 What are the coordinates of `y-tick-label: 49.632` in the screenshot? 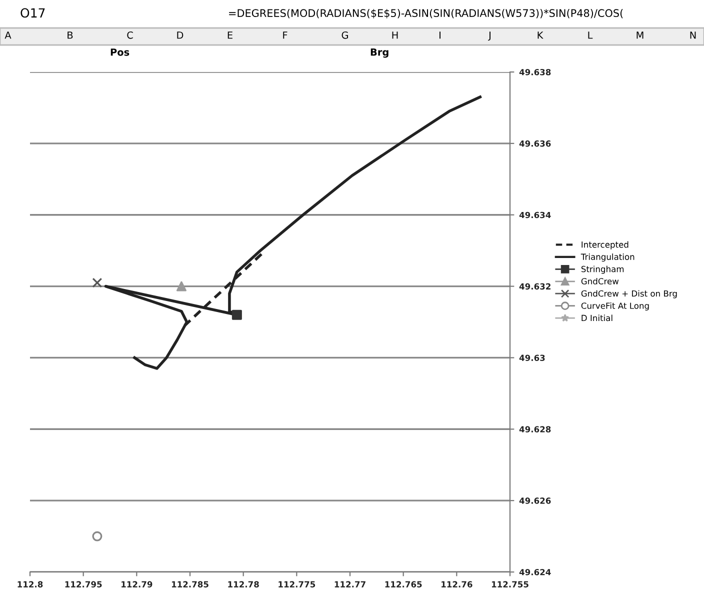 It's located at (534, 286).